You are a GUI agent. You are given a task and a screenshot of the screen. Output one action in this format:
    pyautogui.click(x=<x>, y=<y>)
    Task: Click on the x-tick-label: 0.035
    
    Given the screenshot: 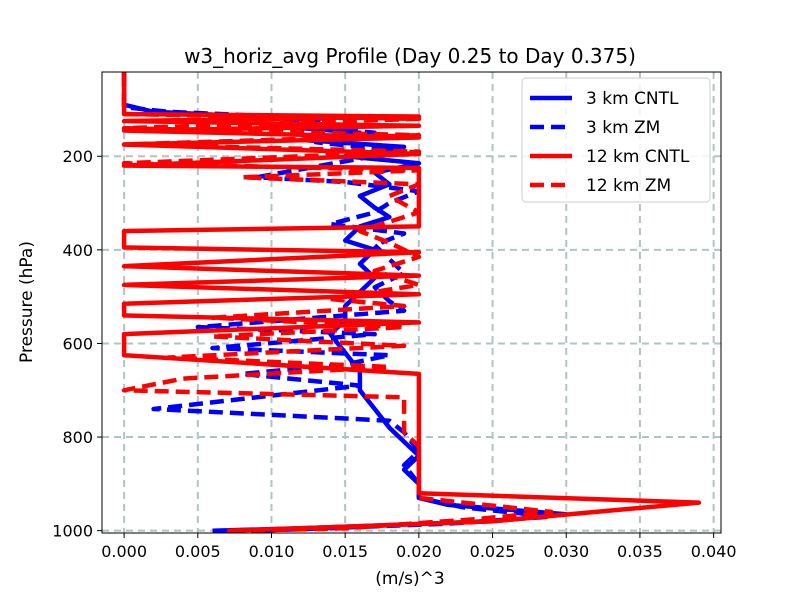 What is the action you would take?
    pyautogui.click(x=640, y=551)
    